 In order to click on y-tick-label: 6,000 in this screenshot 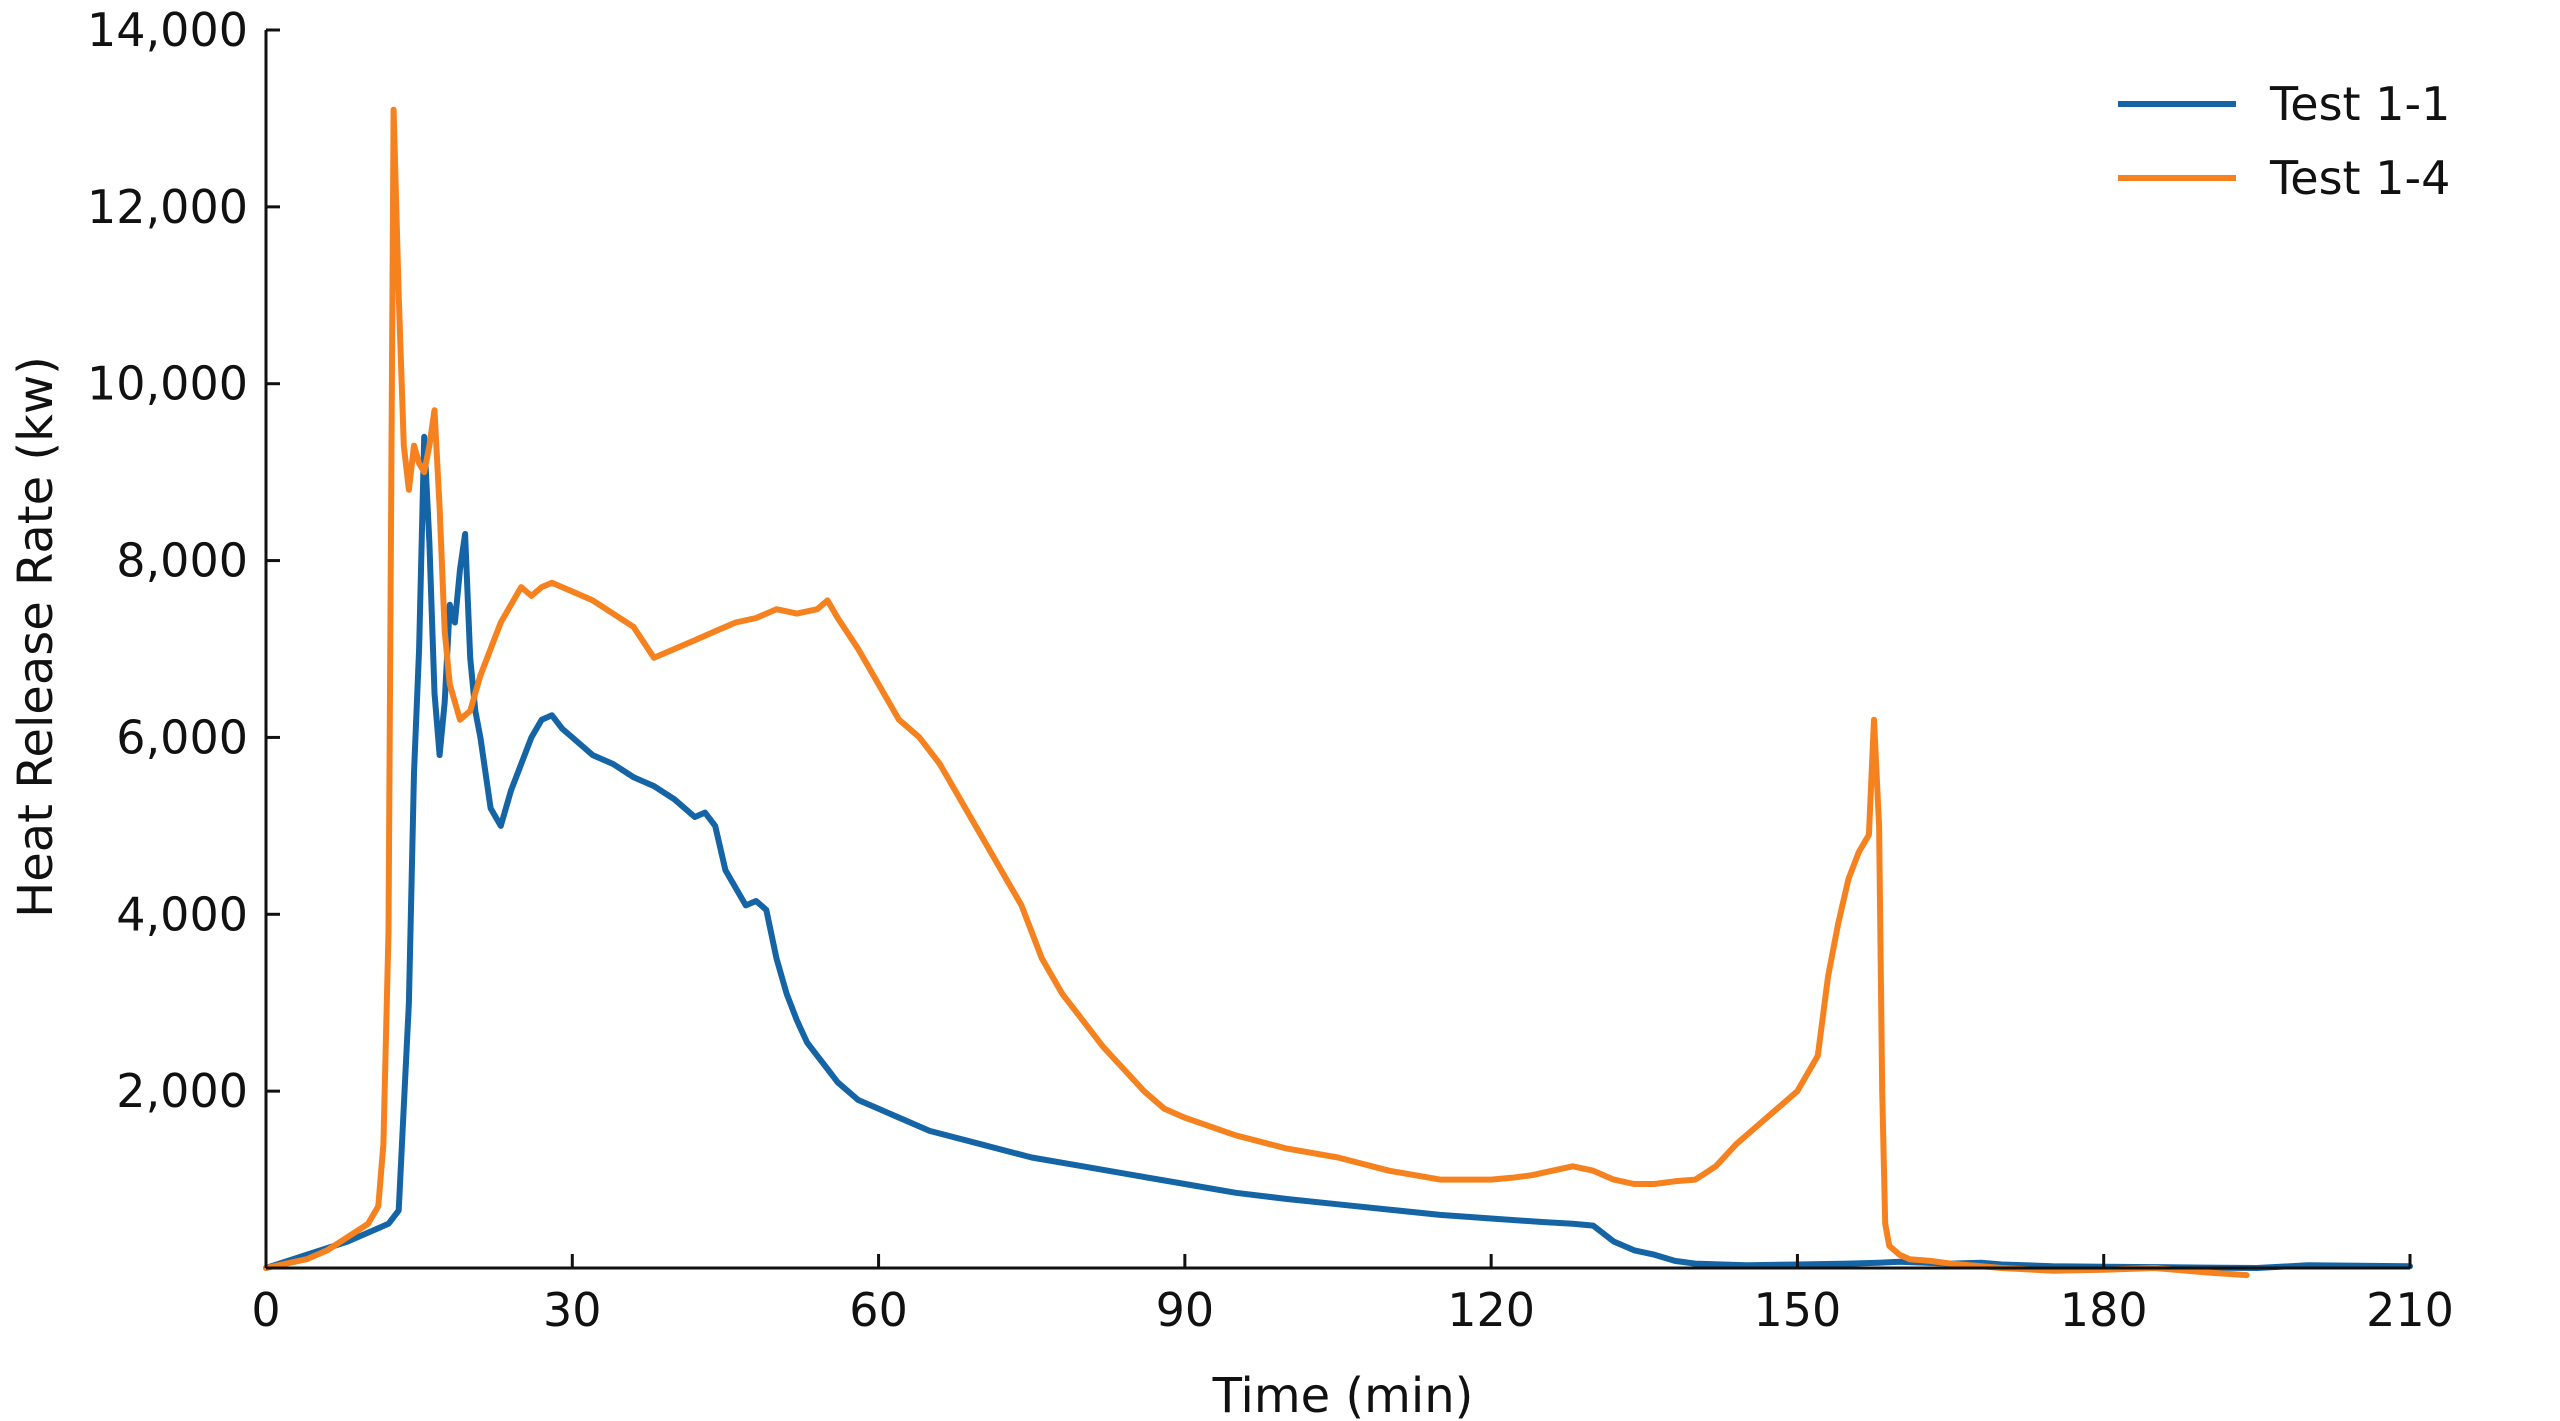, I will do `click(182, 737)`.